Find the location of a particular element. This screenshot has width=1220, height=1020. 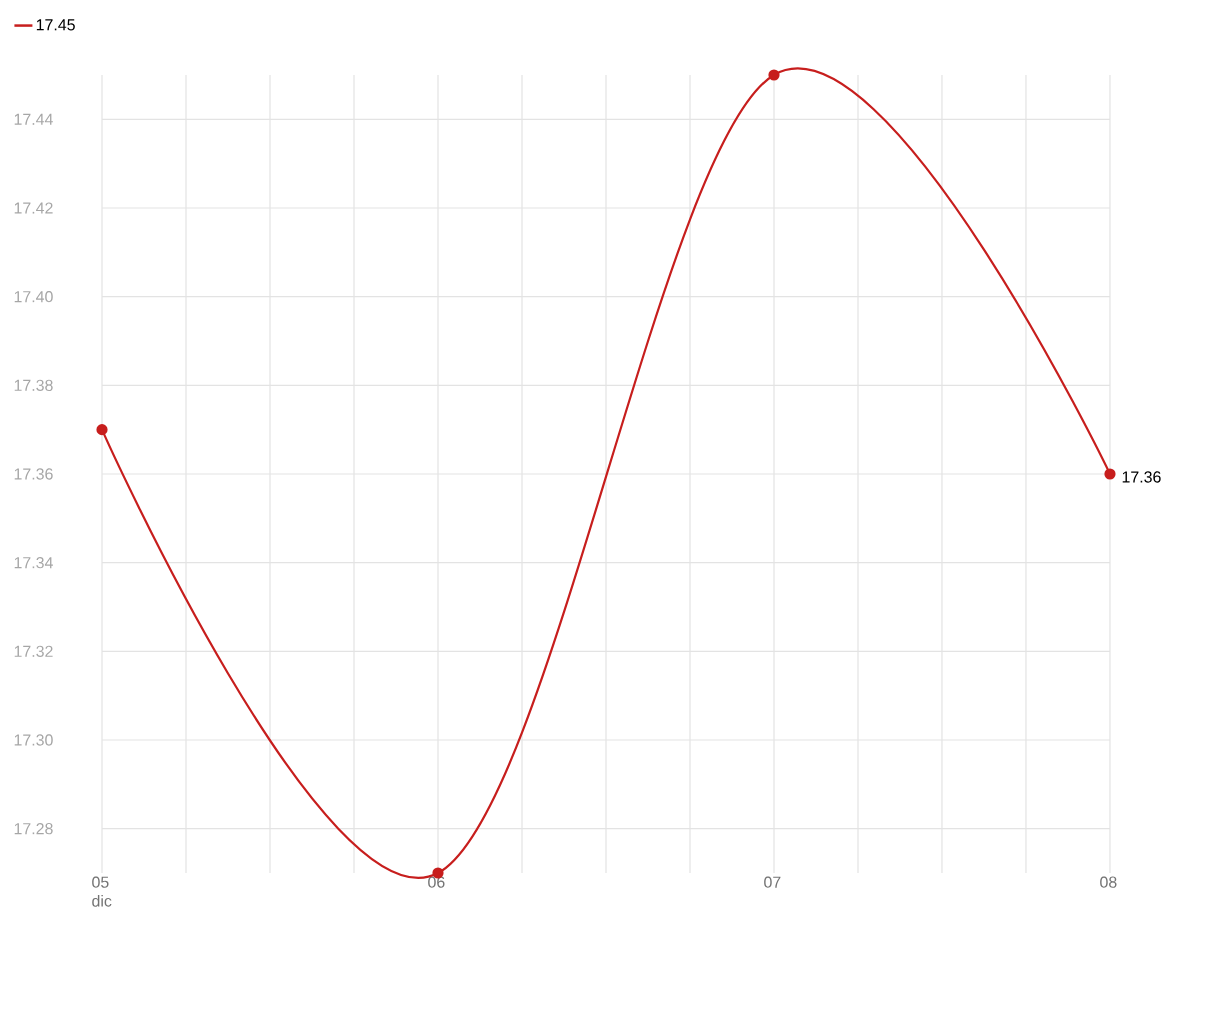

y-tick-label: 17.28 is located at coordinates (33, 829).